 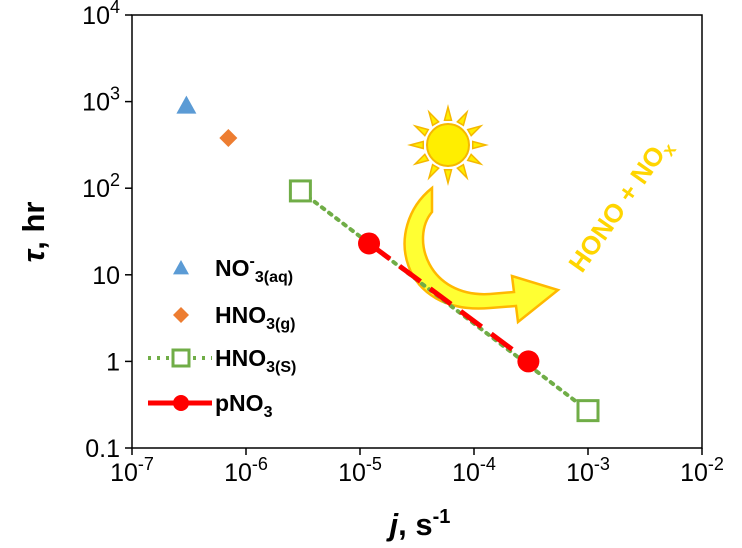 I want to click on reaction-annotation: HONO + NOx, so click(x=621, y=206).